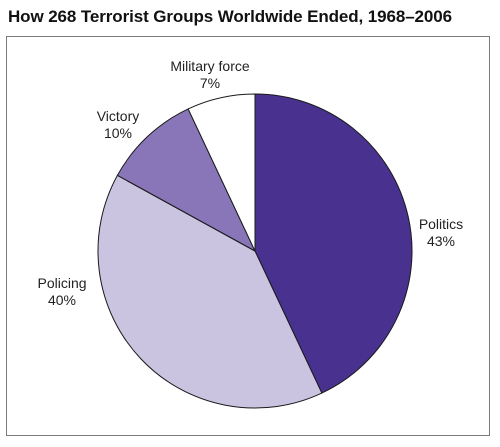 The image size is (500, 447). I want to click on slice-label-victory: Victory, so click(118, 116).